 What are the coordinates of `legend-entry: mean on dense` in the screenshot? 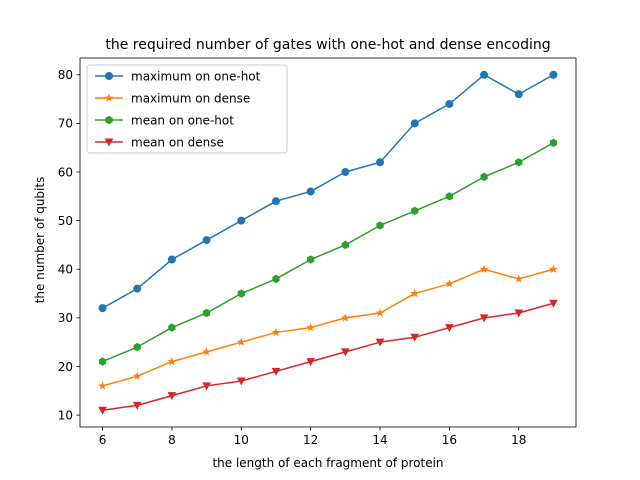 It's located at (159, 143).